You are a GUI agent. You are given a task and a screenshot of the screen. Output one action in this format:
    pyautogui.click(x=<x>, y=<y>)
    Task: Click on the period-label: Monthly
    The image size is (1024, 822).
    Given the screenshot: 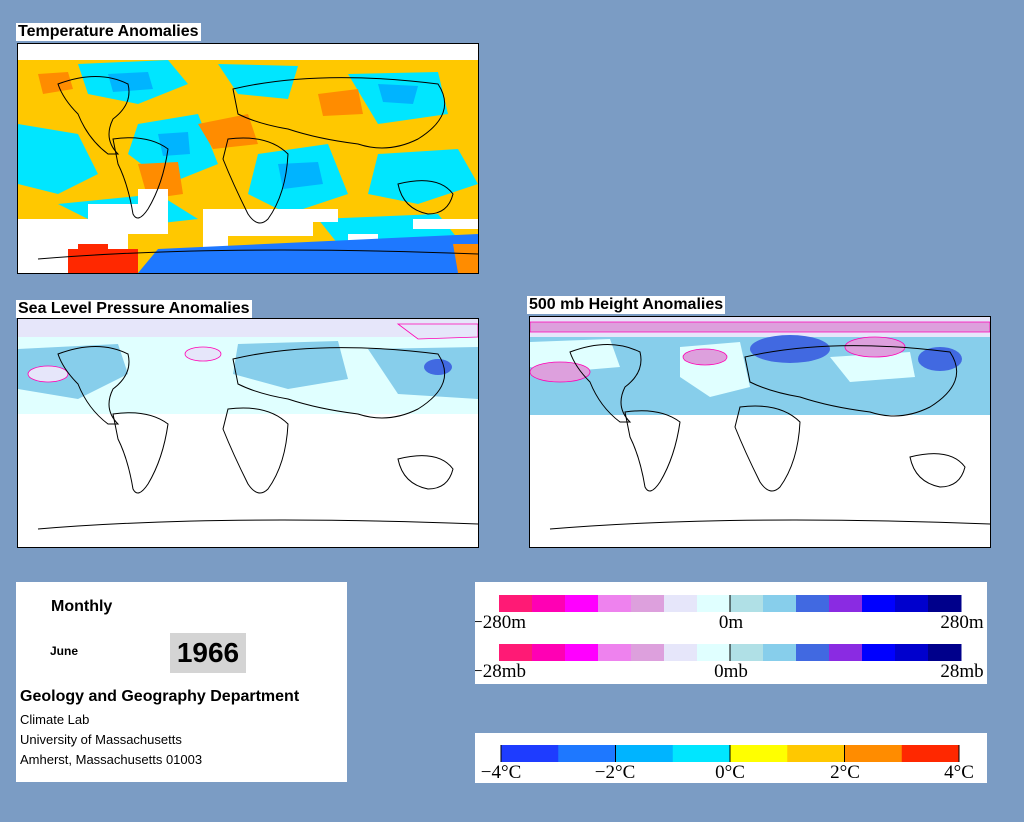 What is the action you would take?
    pyautogui.click(x=82, y=606)
    